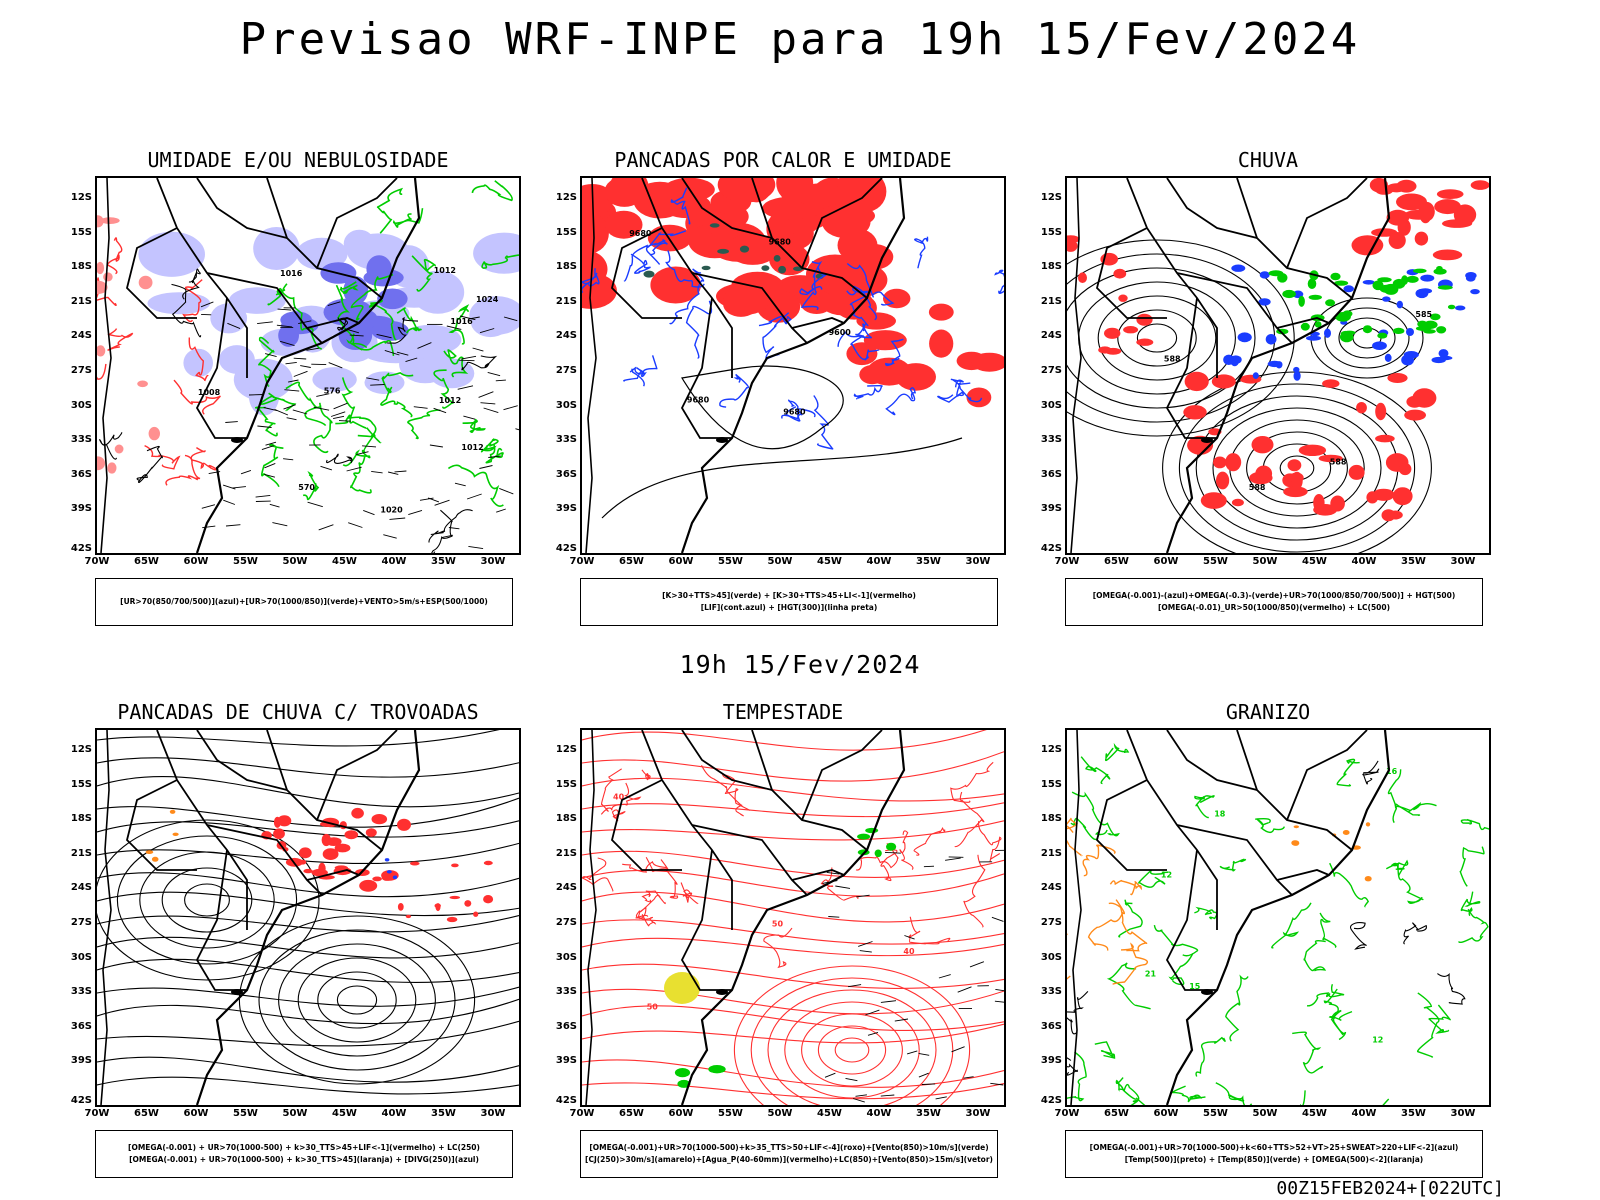 This screenshot has height=1200, width=1600. What do you see at coordinates (1157, 338) in the screenshot?
I see `geopotential-contour` at bounding box center [1157, 338].